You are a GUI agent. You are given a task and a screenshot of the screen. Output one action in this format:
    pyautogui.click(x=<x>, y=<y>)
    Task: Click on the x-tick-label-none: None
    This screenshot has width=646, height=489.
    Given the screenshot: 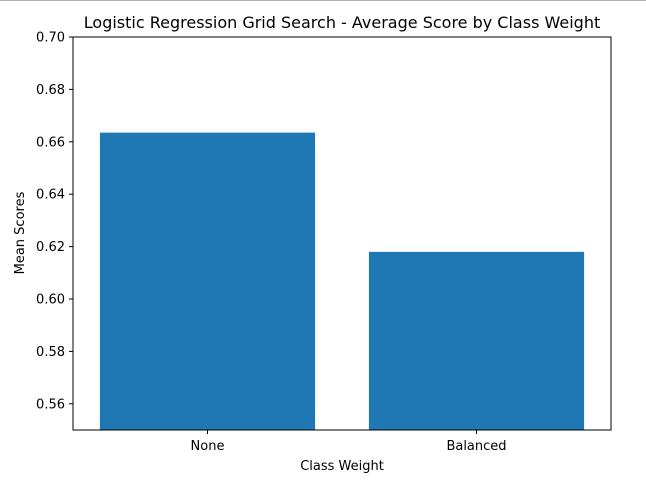 What is the action you would take?
    pyautogui.click(x=208, y=446)
    